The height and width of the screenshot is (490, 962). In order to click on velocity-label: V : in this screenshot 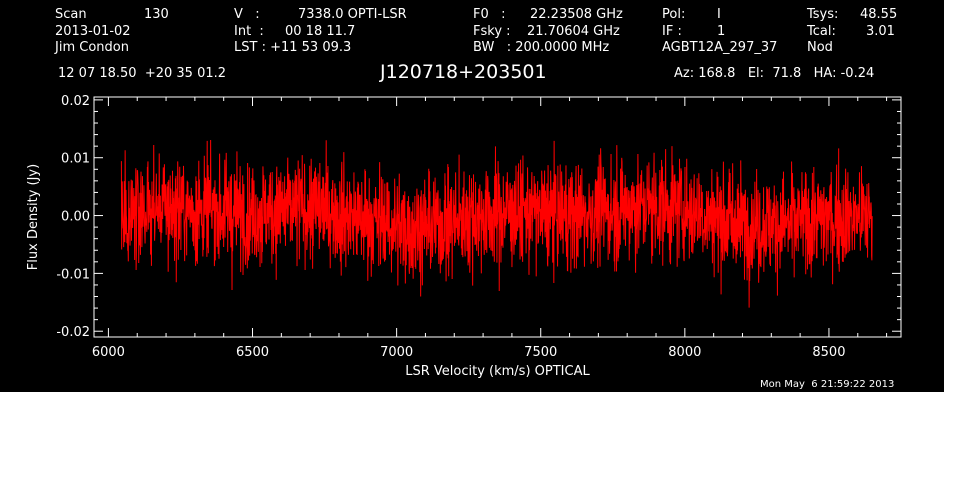, I will do `click(247, 14)`.